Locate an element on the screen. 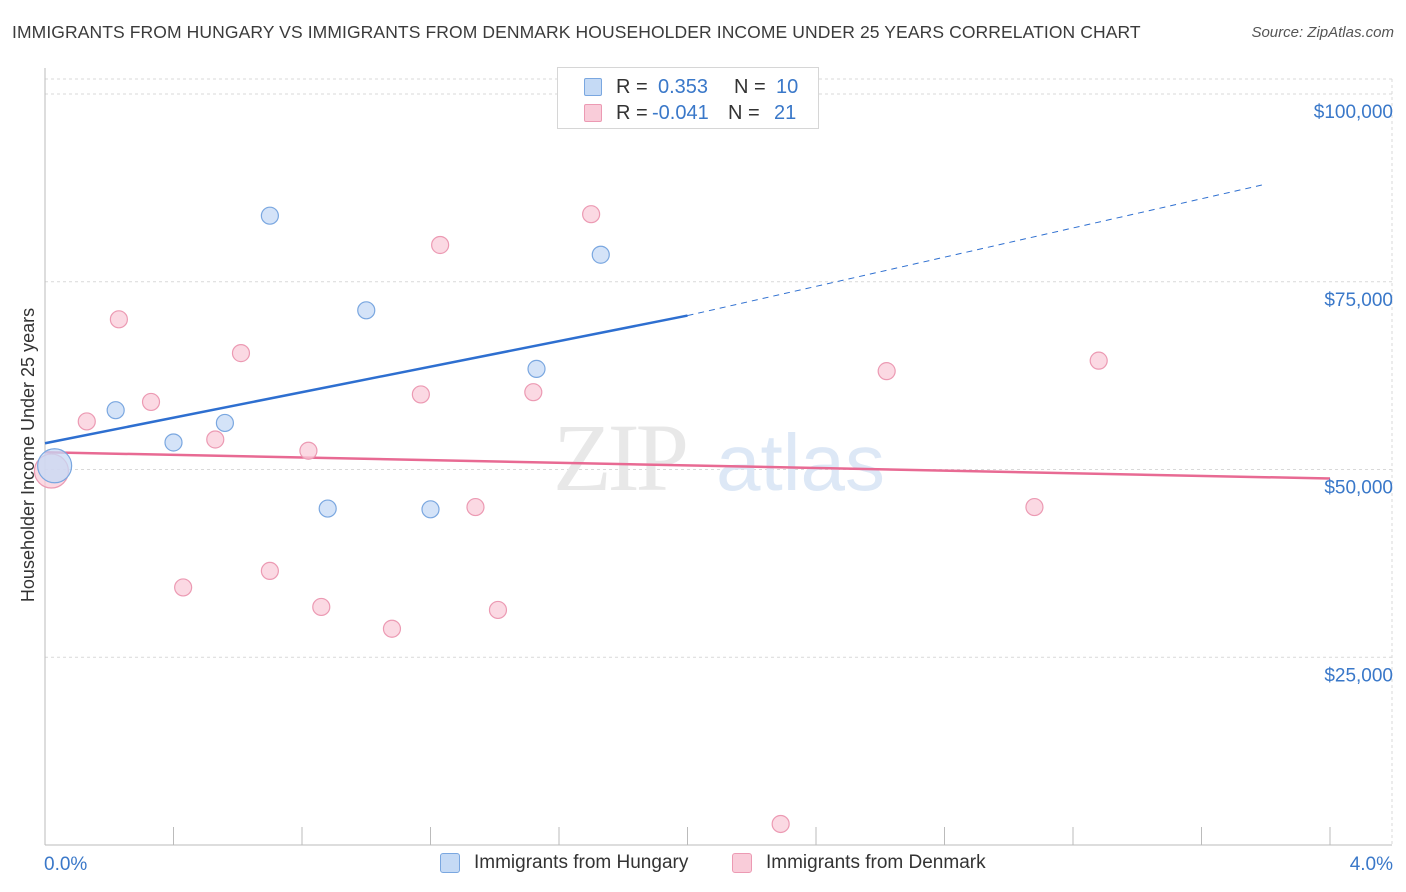  trend-line-denmark is located at coordinates (687, 465).